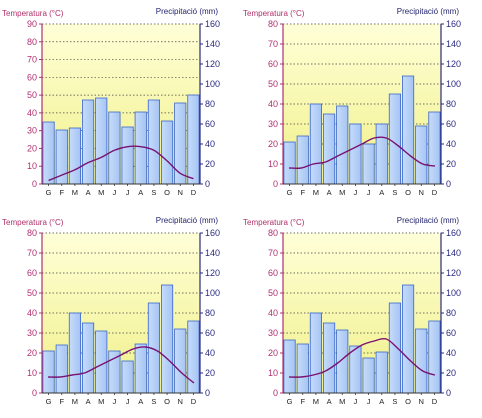 The image size is (482, 418). Describe the element at coordinates (212, 293) in the screenshot. I see `precipitation-tick-label: 100` at that location.